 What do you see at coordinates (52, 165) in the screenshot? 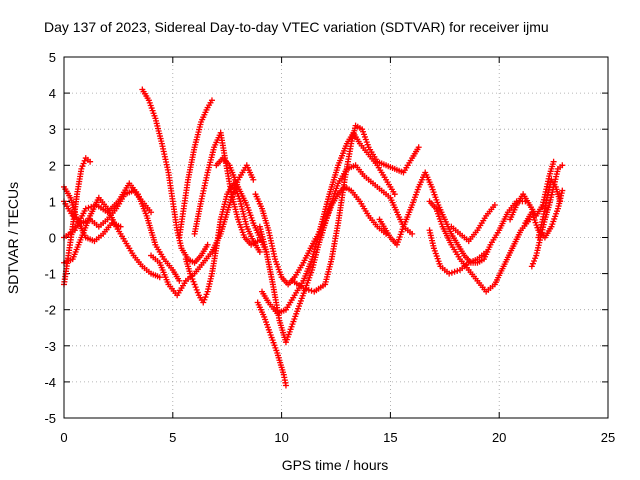
I see `y-tick-label: 2` at bounding box center [52, 165].